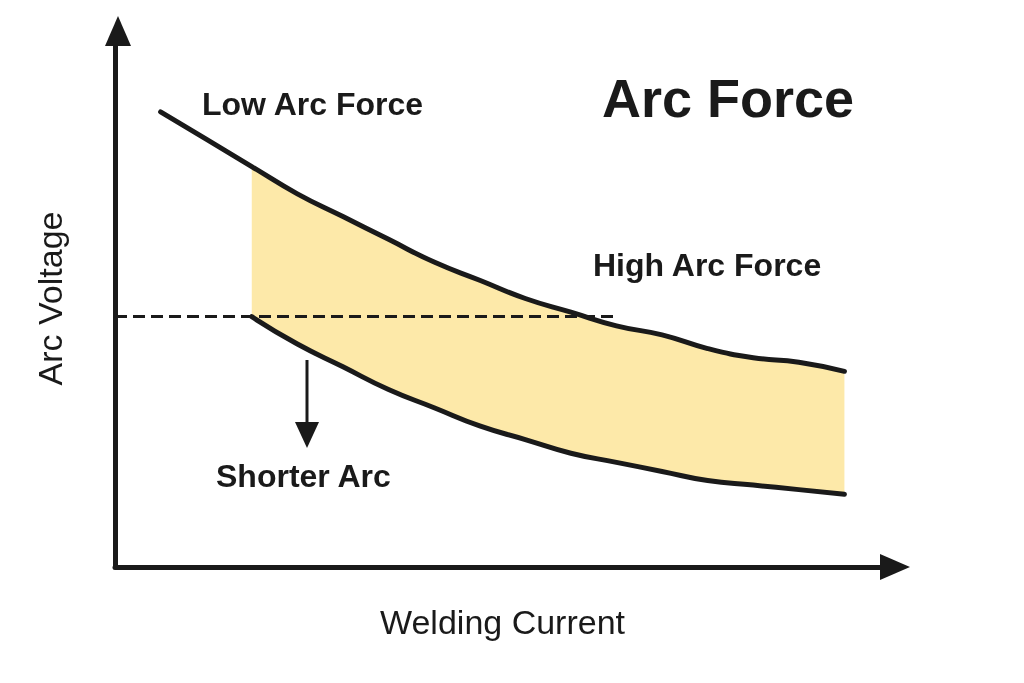 This screenshot has height=683, width=1024. Describe the element at coordinates (502, 622) in the screenshot. I see `x-axis-title: Welding Current` at that location.